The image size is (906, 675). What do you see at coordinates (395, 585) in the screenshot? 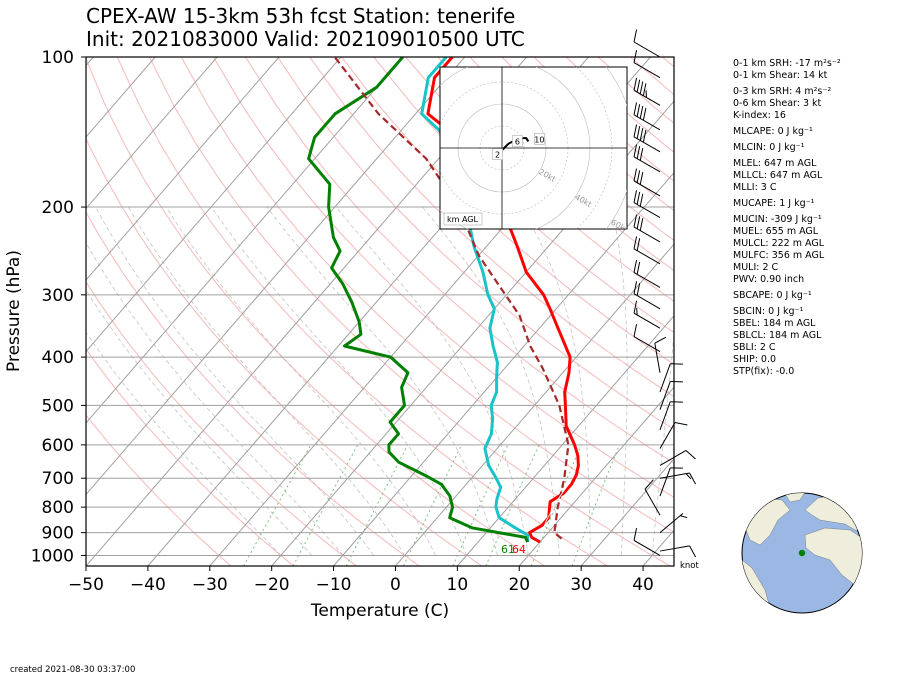
I see `x-tick-label: 0` at bounding box center [395, 585].